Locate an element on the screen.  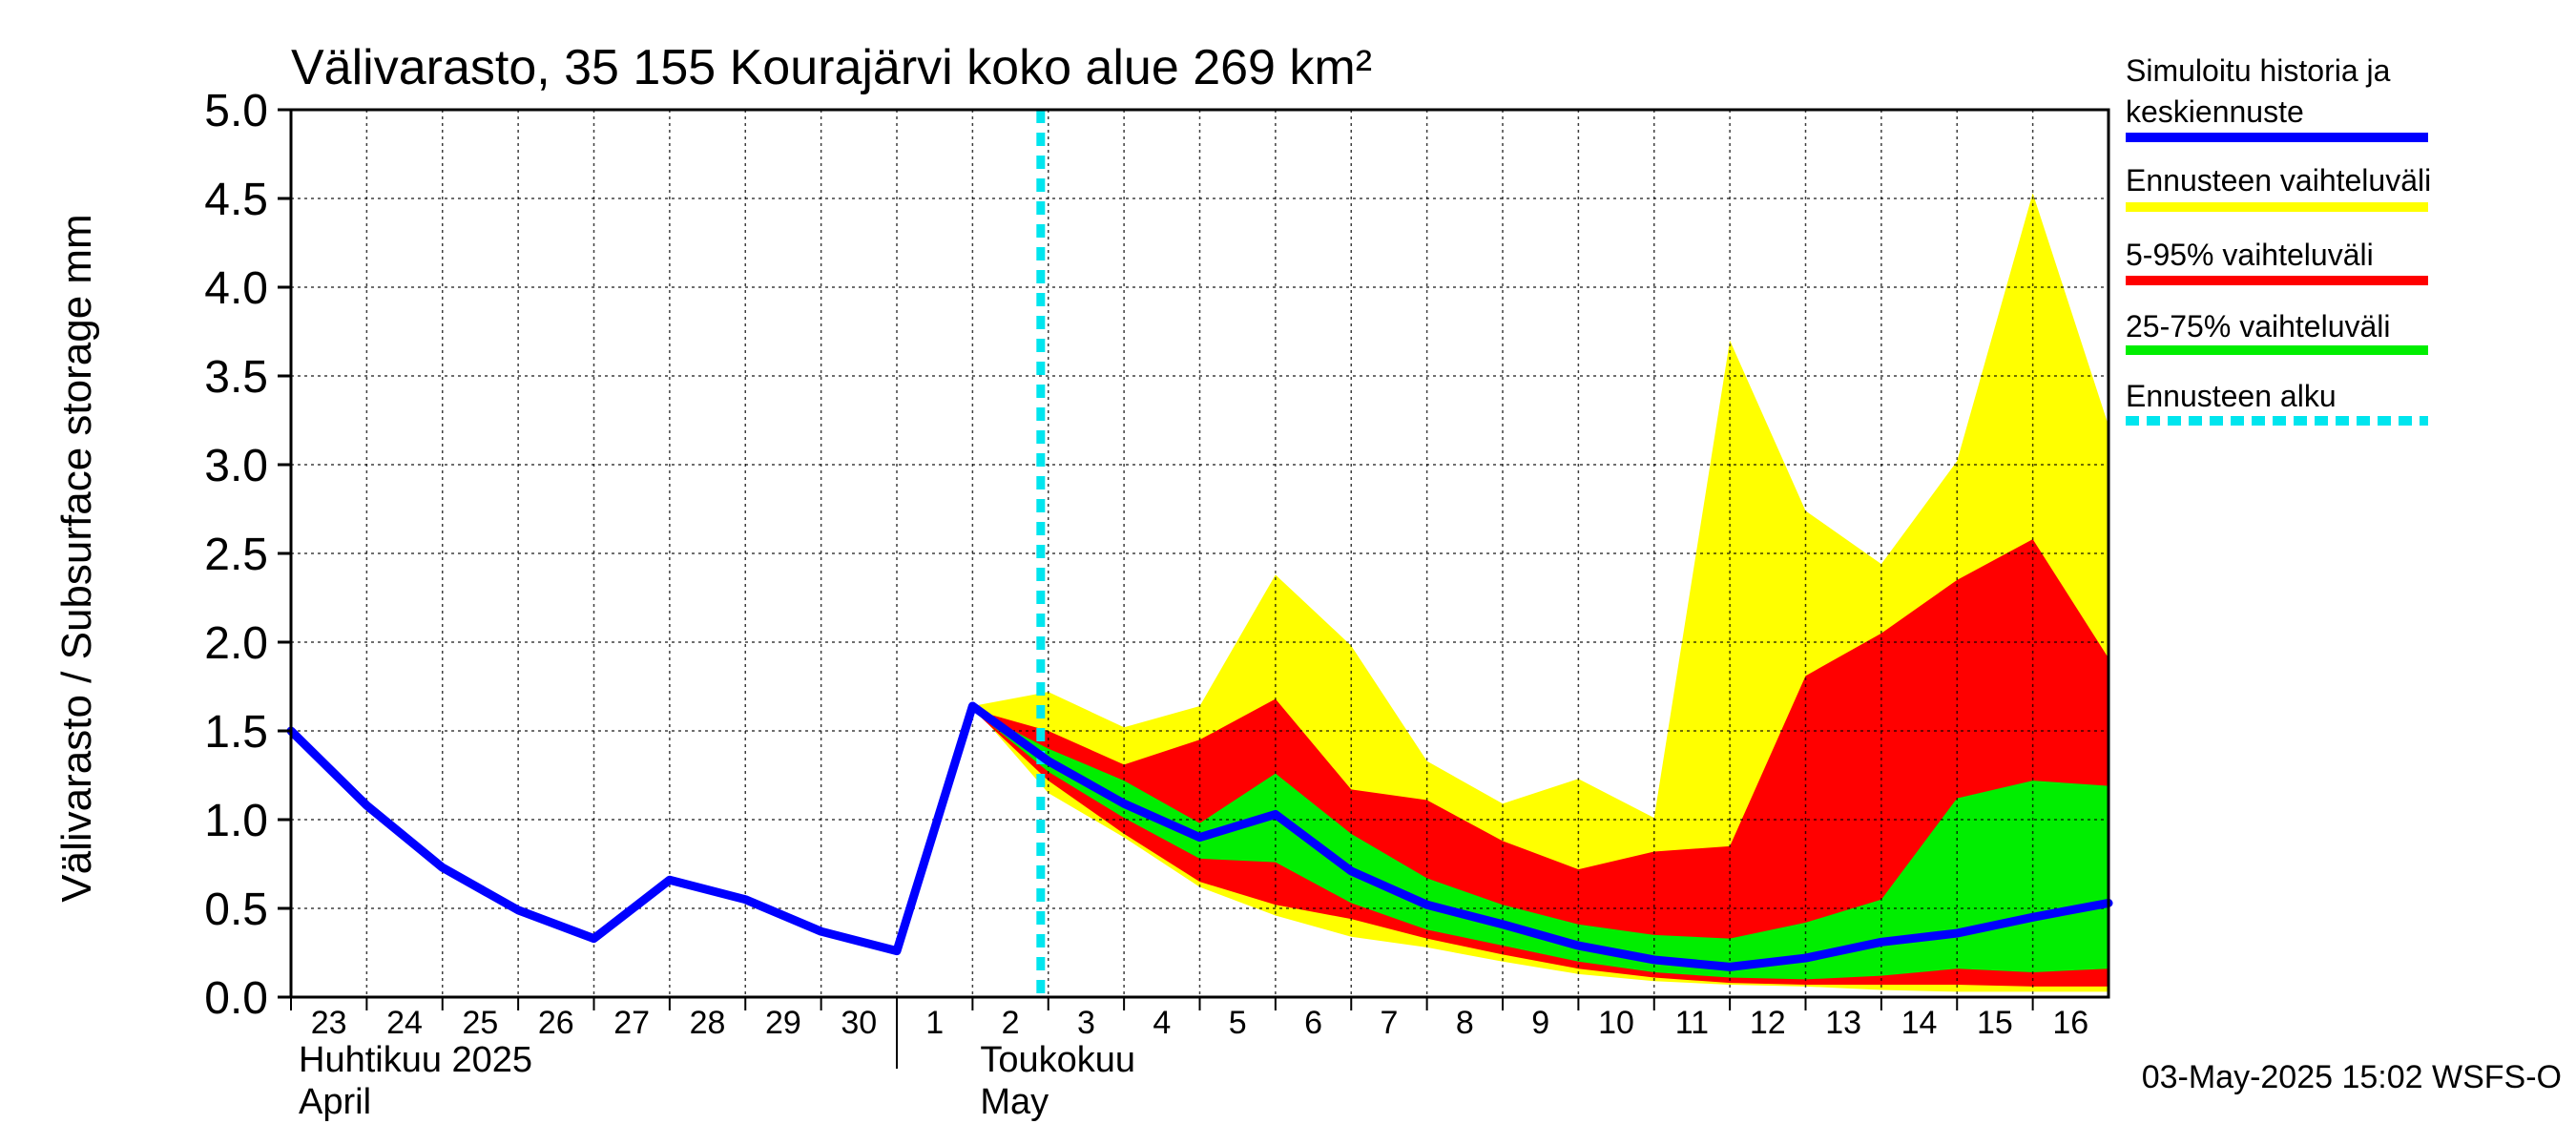
y-tick-label: 3.0 is located at coordinates (236, 466).